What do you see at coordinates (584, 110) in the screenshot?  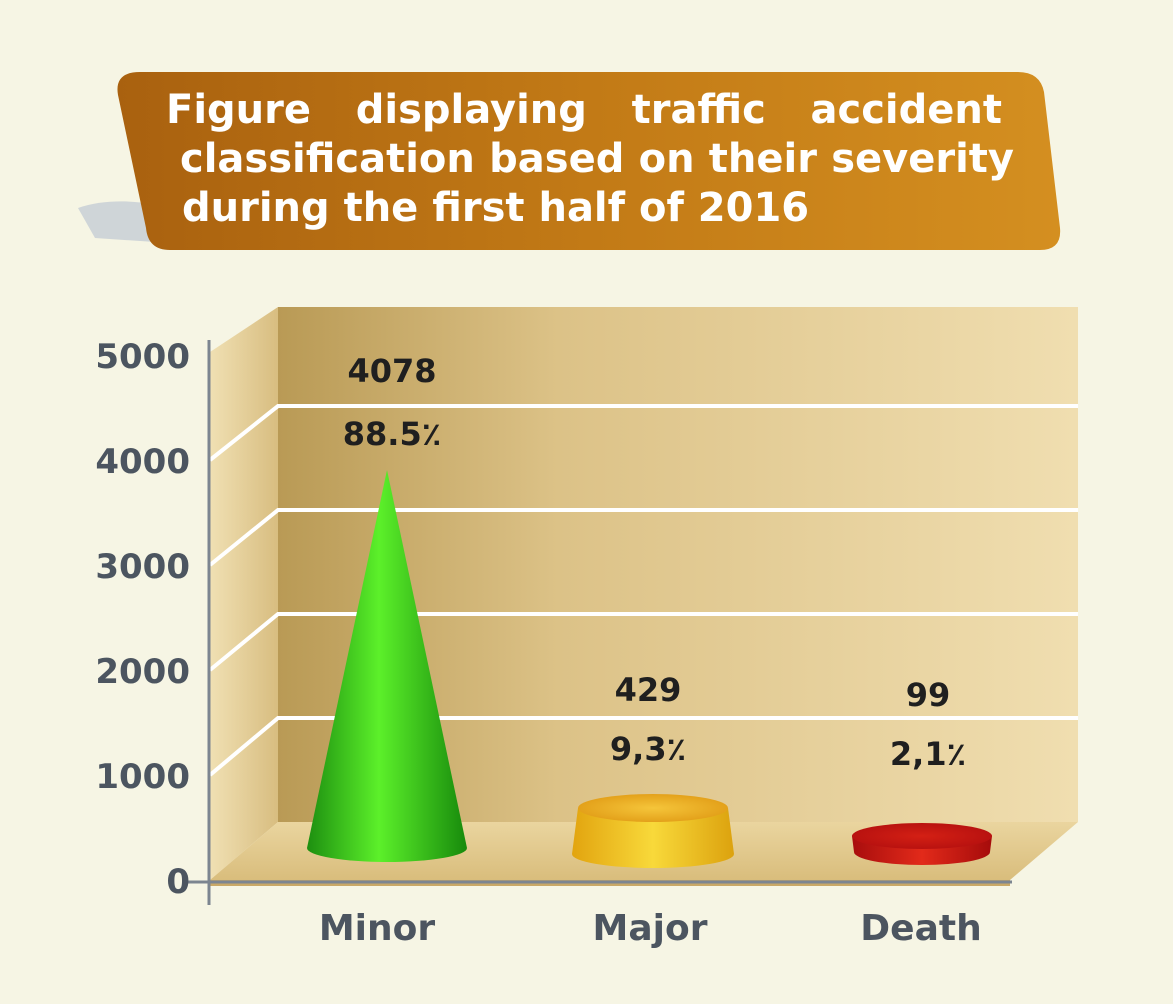 I see `chart-title-line-1: Figure displaying traffic accident` at bounding box center [584, 110].